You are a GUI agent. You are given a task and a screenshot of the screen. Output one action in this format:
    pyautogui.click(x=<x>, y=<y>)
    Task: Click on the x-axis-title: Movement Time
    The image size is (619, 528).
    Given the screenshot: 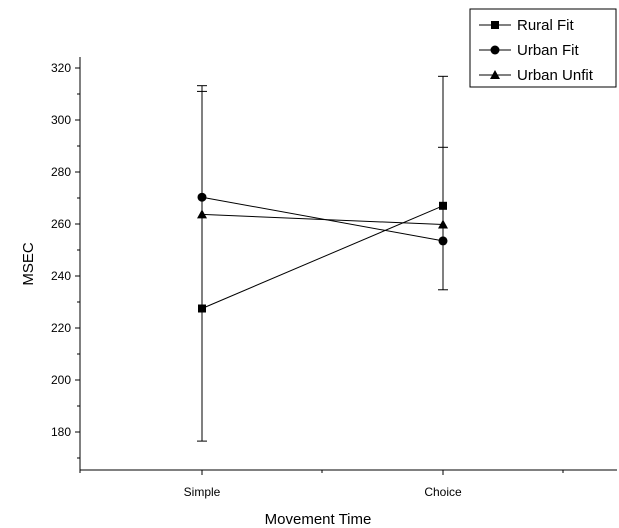 What is the action you would take?
    pyautogui.click(x=318, y=519)
    